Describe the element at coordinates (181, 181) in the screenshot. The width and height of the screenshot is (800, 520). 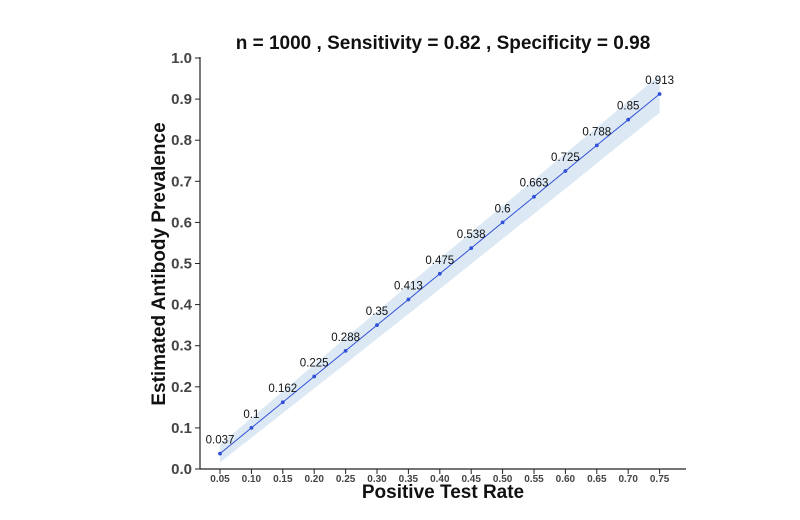
I see `y-tick-label: 0.7` at that location.